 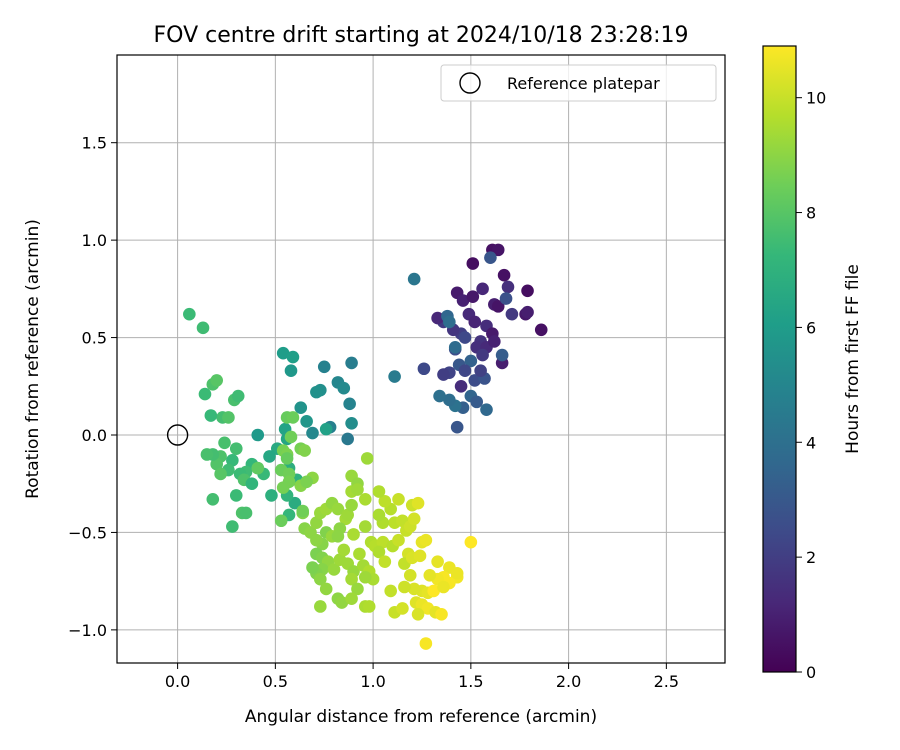 What do you see at coordinates (94, 435) in the screenshot?
I see `y-tick-label: 0.0` at bounding box center [94, 435].